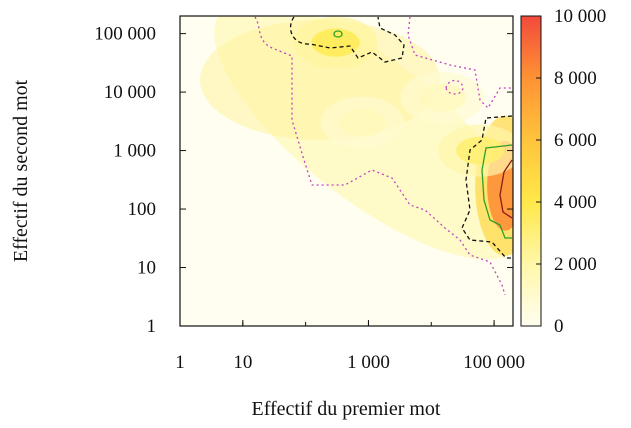 The image size is (631, 428). What do you see at coordinates (125, 34) in the screenshot?
I see `y-tick-label: 100 000` at bounding box center [125, 34].